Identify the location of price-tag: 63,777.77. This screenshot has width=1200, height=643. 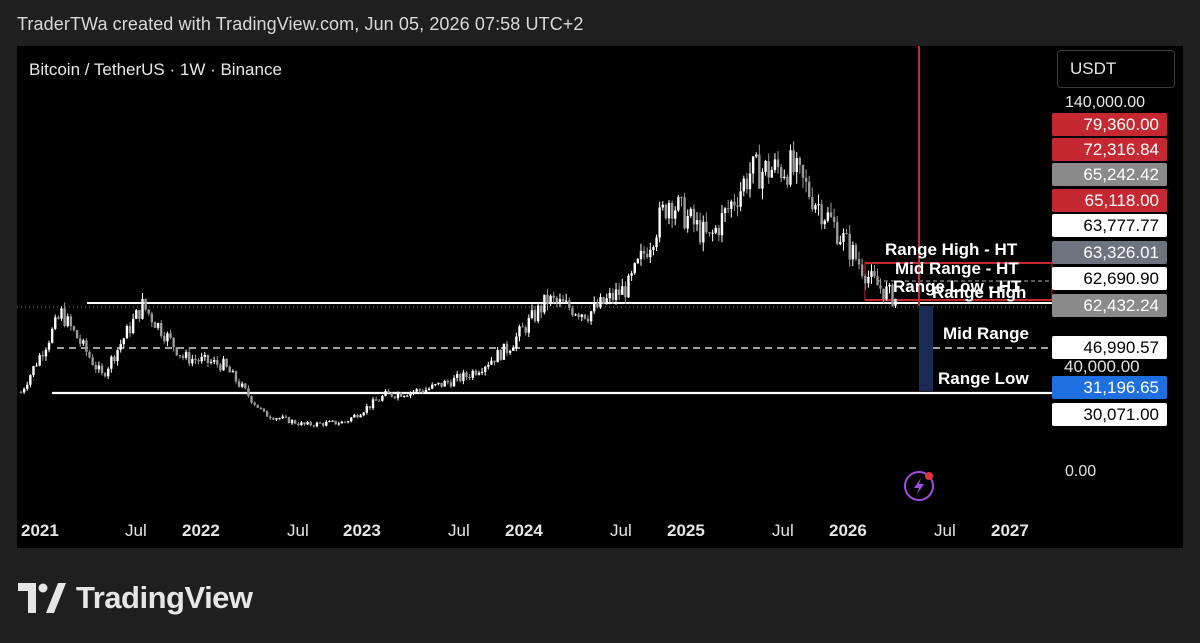
(1109, 225).